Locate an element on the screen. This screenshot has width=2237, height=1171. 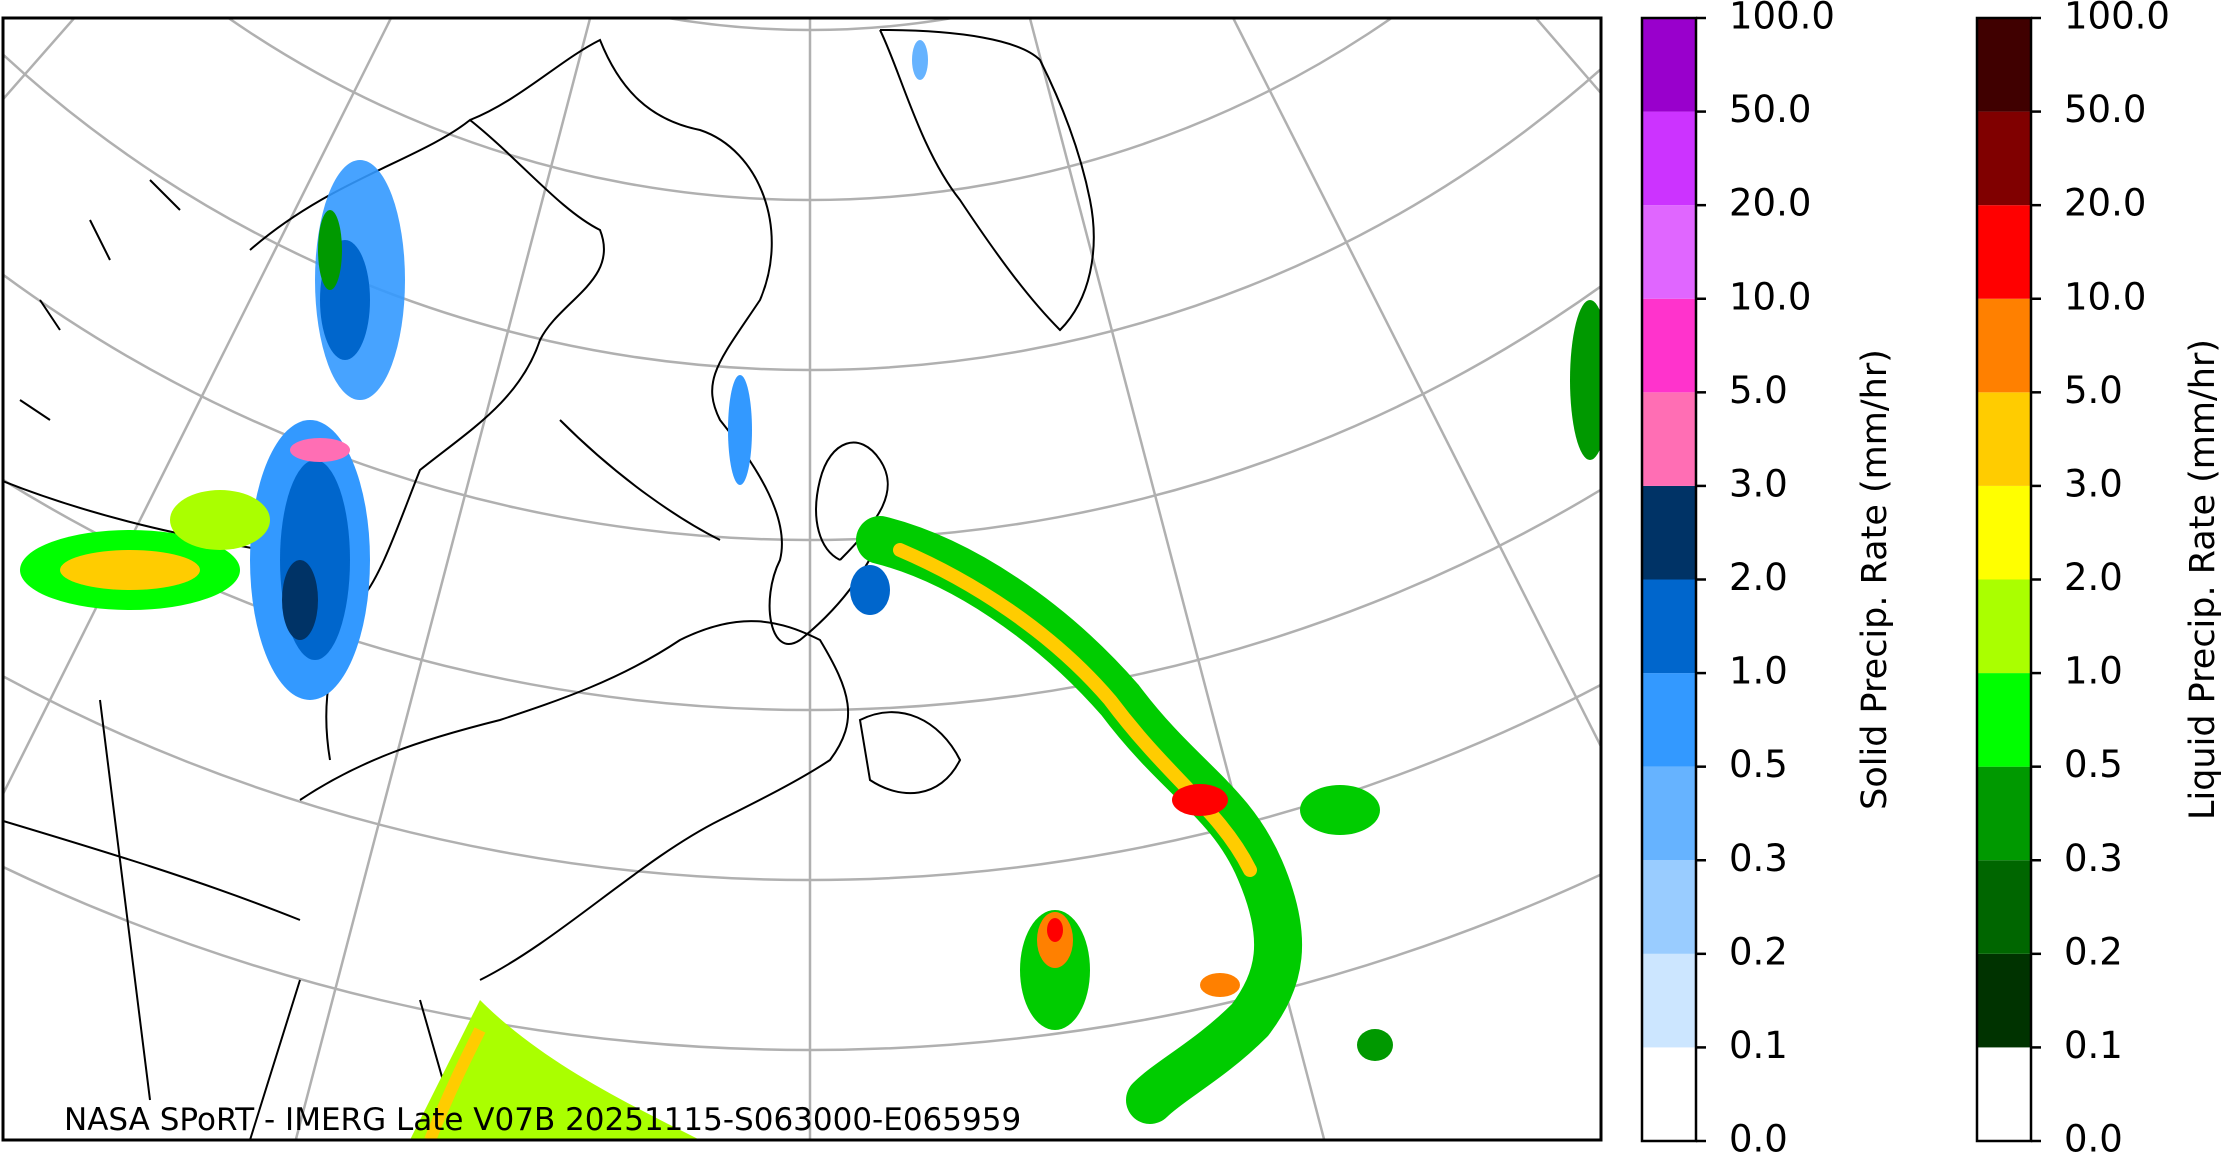
colorbar-label: Solid Precip. Rate (mm/hr) is located at coordinates (1875, 579).